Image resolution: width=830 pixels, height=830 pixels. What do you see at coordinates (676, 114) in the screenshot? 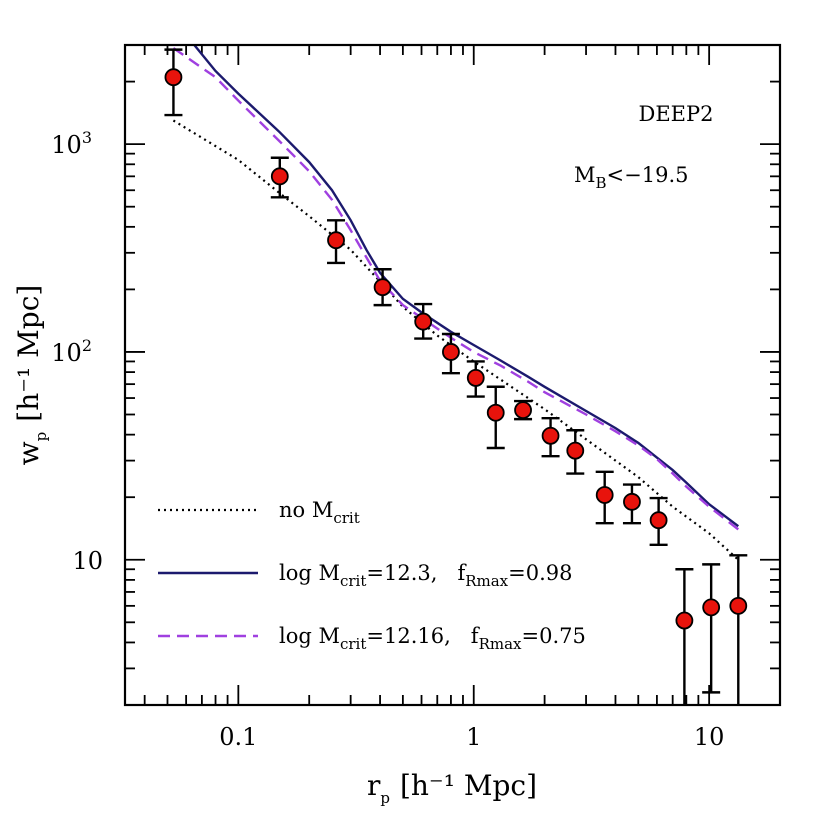
I see `sample-label: DEEP2` at bounding box center [676, 114].